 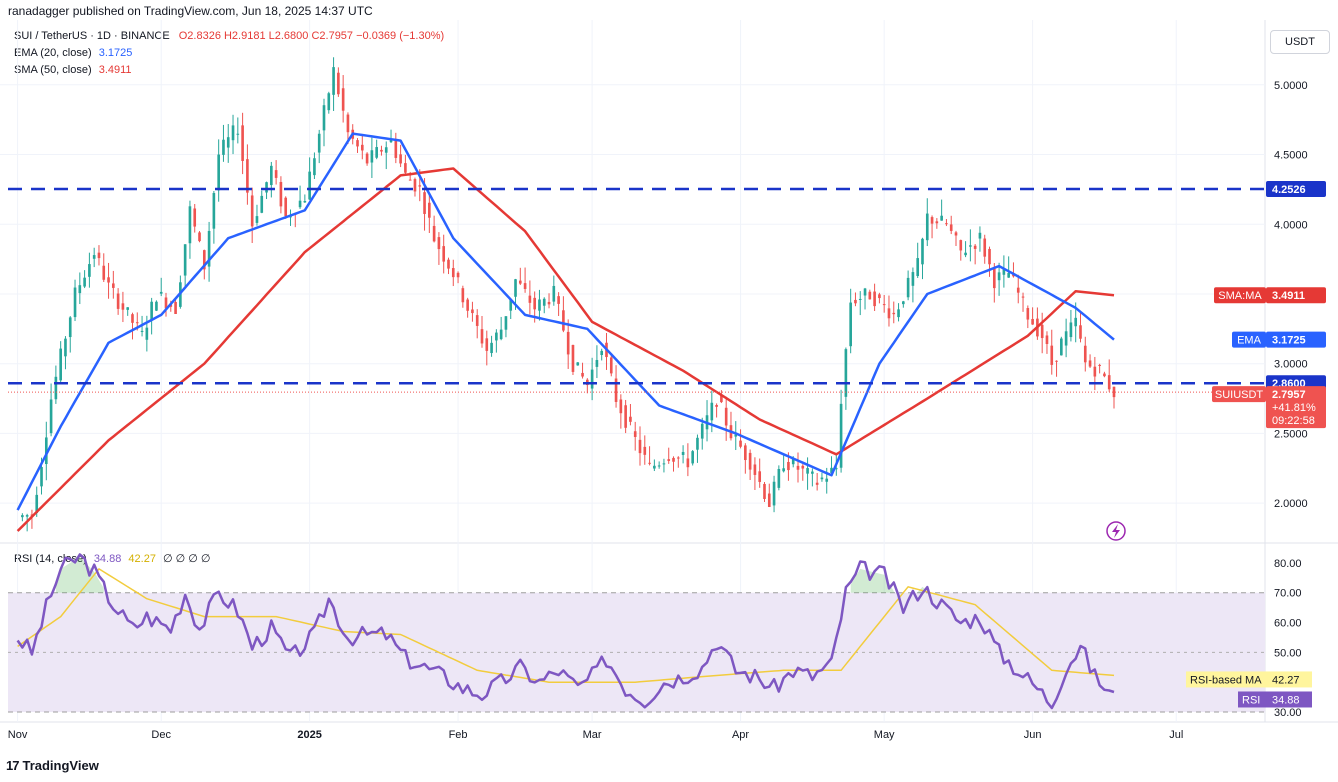 What do you see at coordinates (1288, 594) in the screenshot?
I see `rsi-y-tick-label: 70.00` at bounding box center [1288, 594].